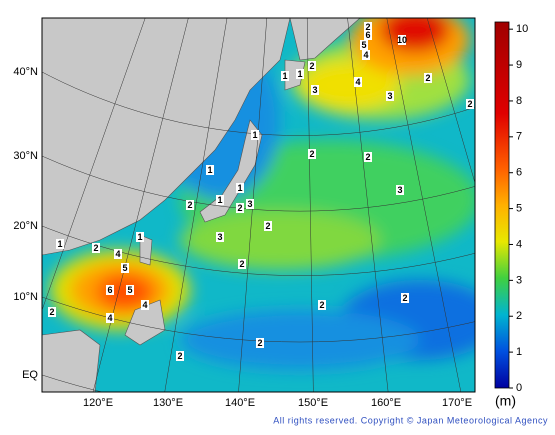 The width and height of the screenshot is (555, 435). I want to click on lon-label: 140°E, so click(240, 403).